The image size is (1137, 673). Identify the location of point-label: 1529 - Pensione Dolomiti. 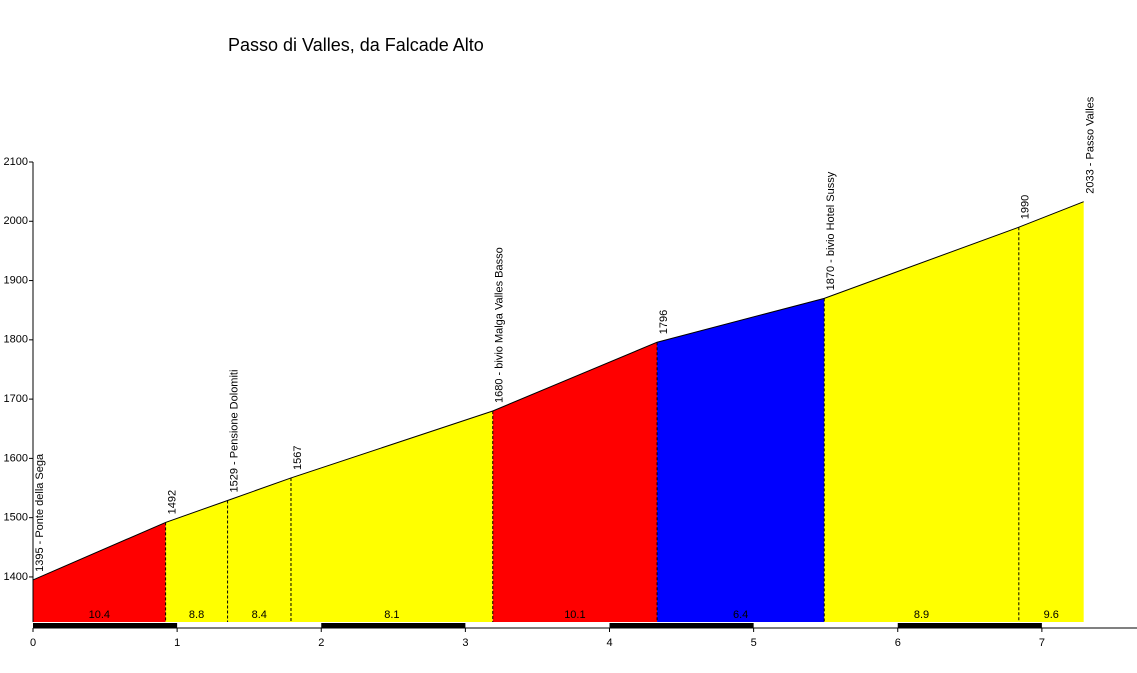
(234, 431).